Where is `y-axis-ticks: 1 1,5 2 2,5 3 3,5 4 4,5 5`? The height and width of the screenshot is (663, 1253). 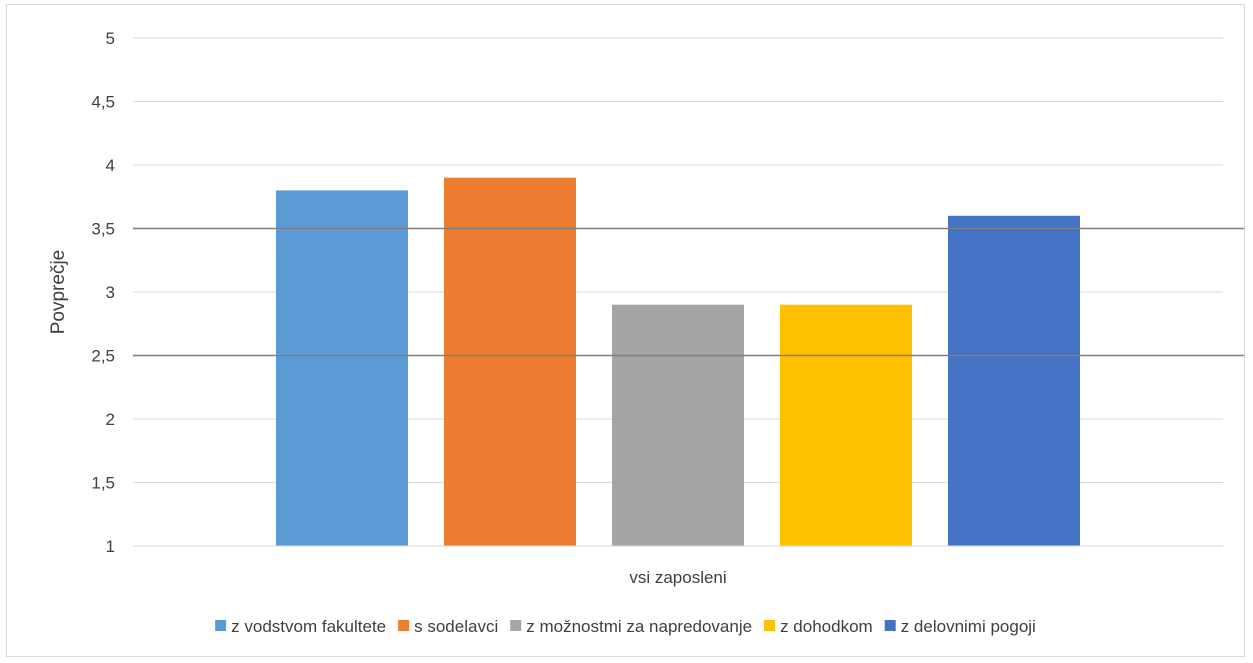
y-axis-ticks: 1 1,5 2 2,5 3 3,5 4 4,5 5 is located at coordinates (103, 292).